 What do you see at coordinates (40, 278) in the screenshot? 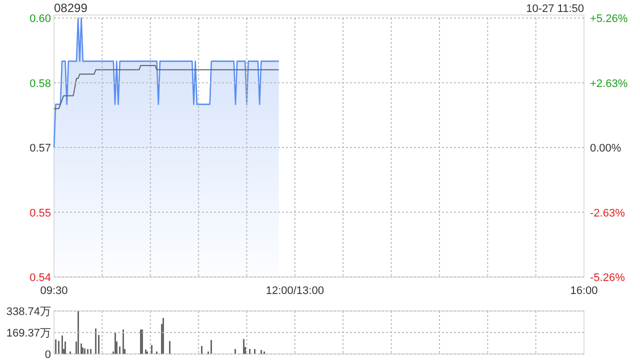
I see `y-tick-label: 0.54` at bounding box center [40, 278].